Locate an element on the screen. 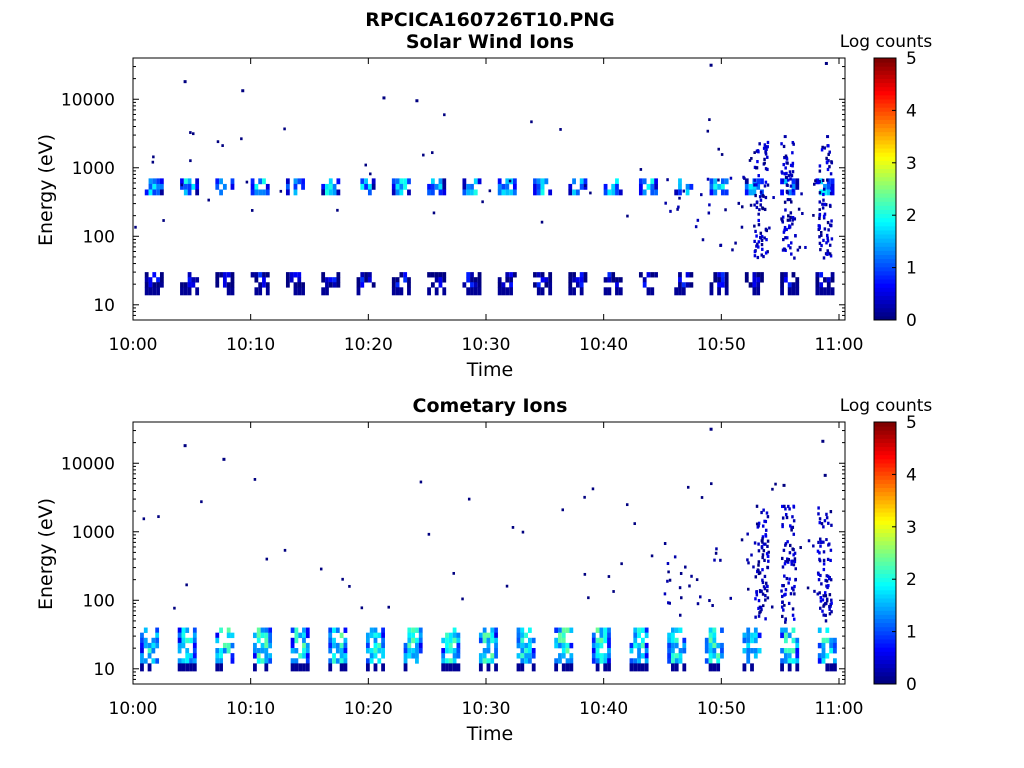 The width and height of the screenshot is (1024, 768). y-tick-label: 1000 is located at coordinates (93, 533).